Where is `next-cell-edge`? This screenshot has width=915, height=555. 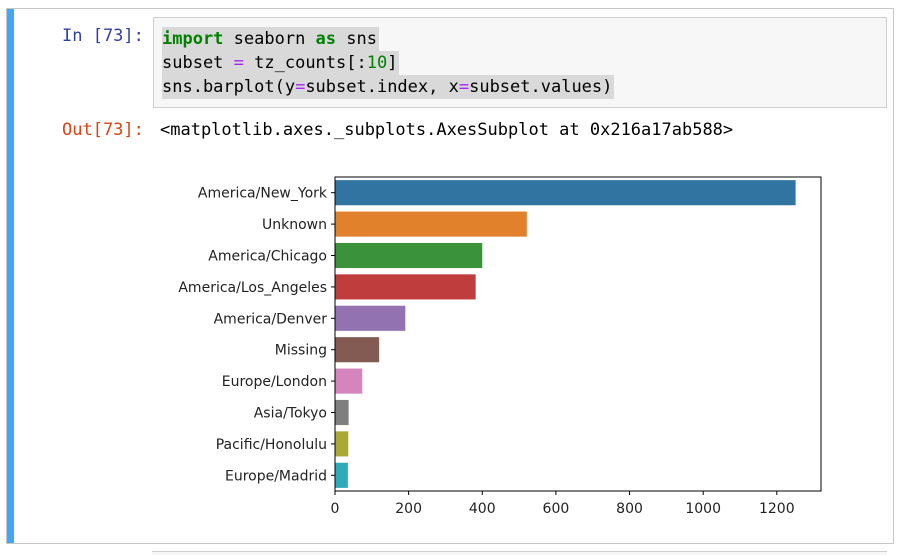
next-cell-edge is located at coordinates (519, 553).